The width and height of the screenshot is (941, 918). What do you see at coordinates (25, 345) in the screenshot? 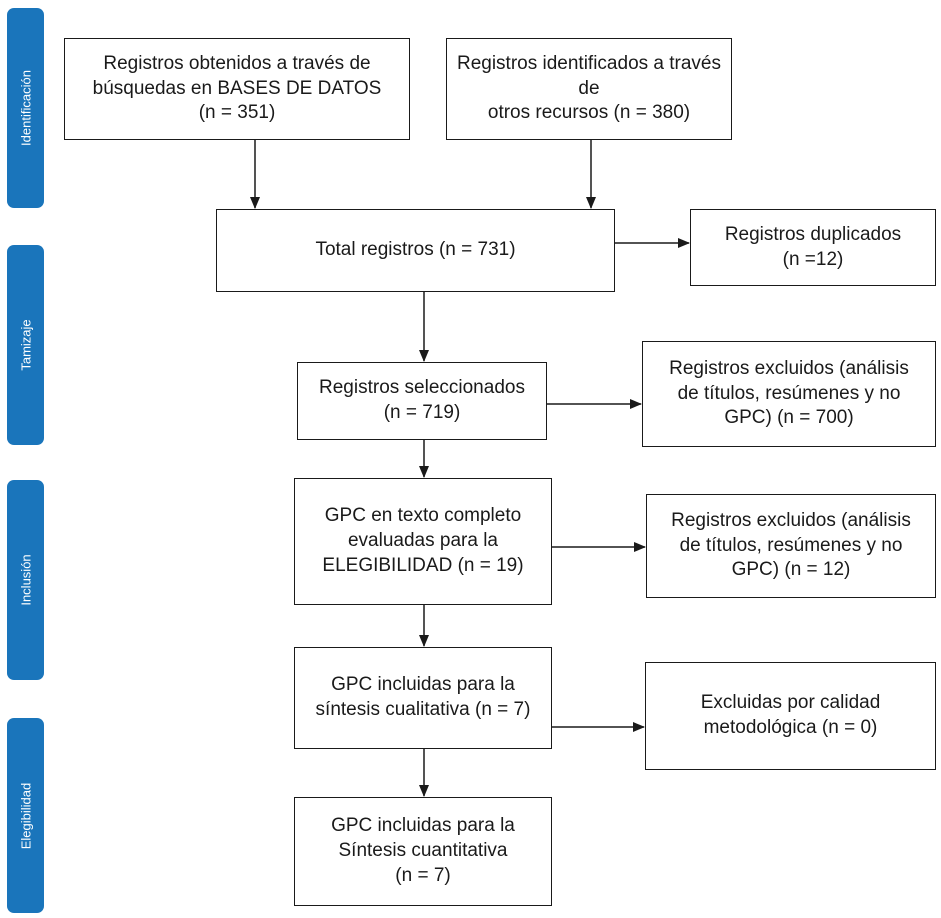
I see `phase-bar-tamizaje: Tamizaje` at bounding box center [25, 345].